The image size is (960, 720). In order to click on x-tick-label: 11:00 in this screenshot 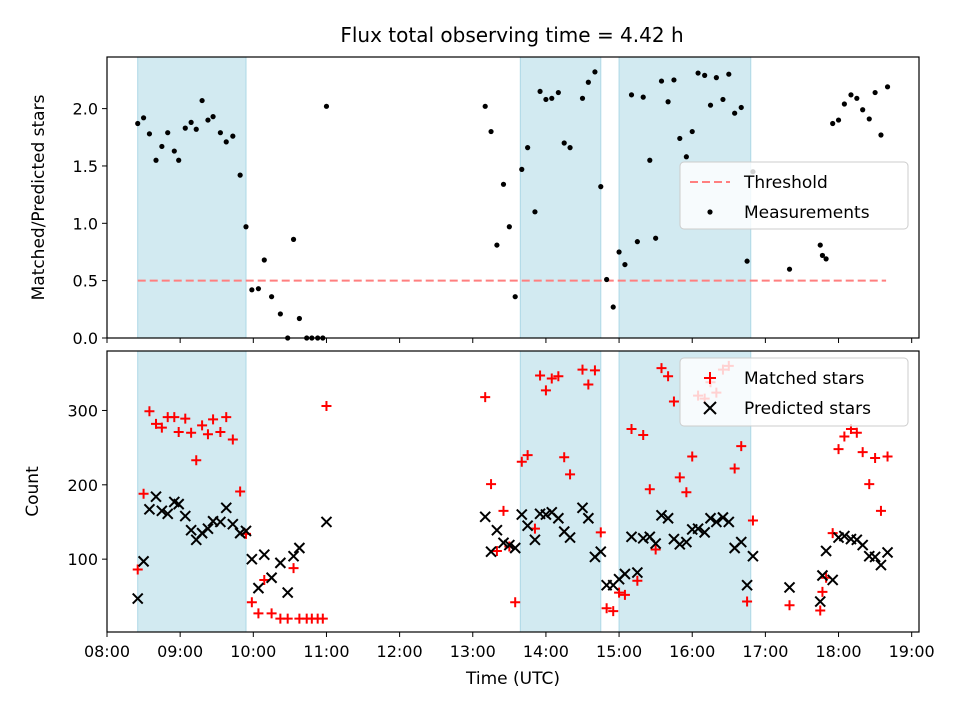, I will do `click(326, 651)`.